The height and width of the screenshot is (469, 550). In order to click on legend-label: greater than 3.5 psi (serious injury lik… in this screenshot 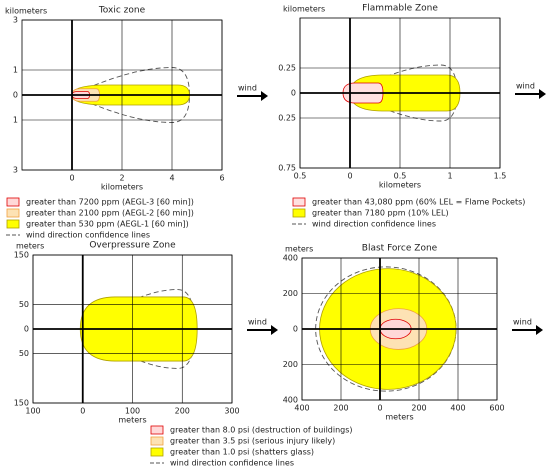, I will do `click(252, 441)`.